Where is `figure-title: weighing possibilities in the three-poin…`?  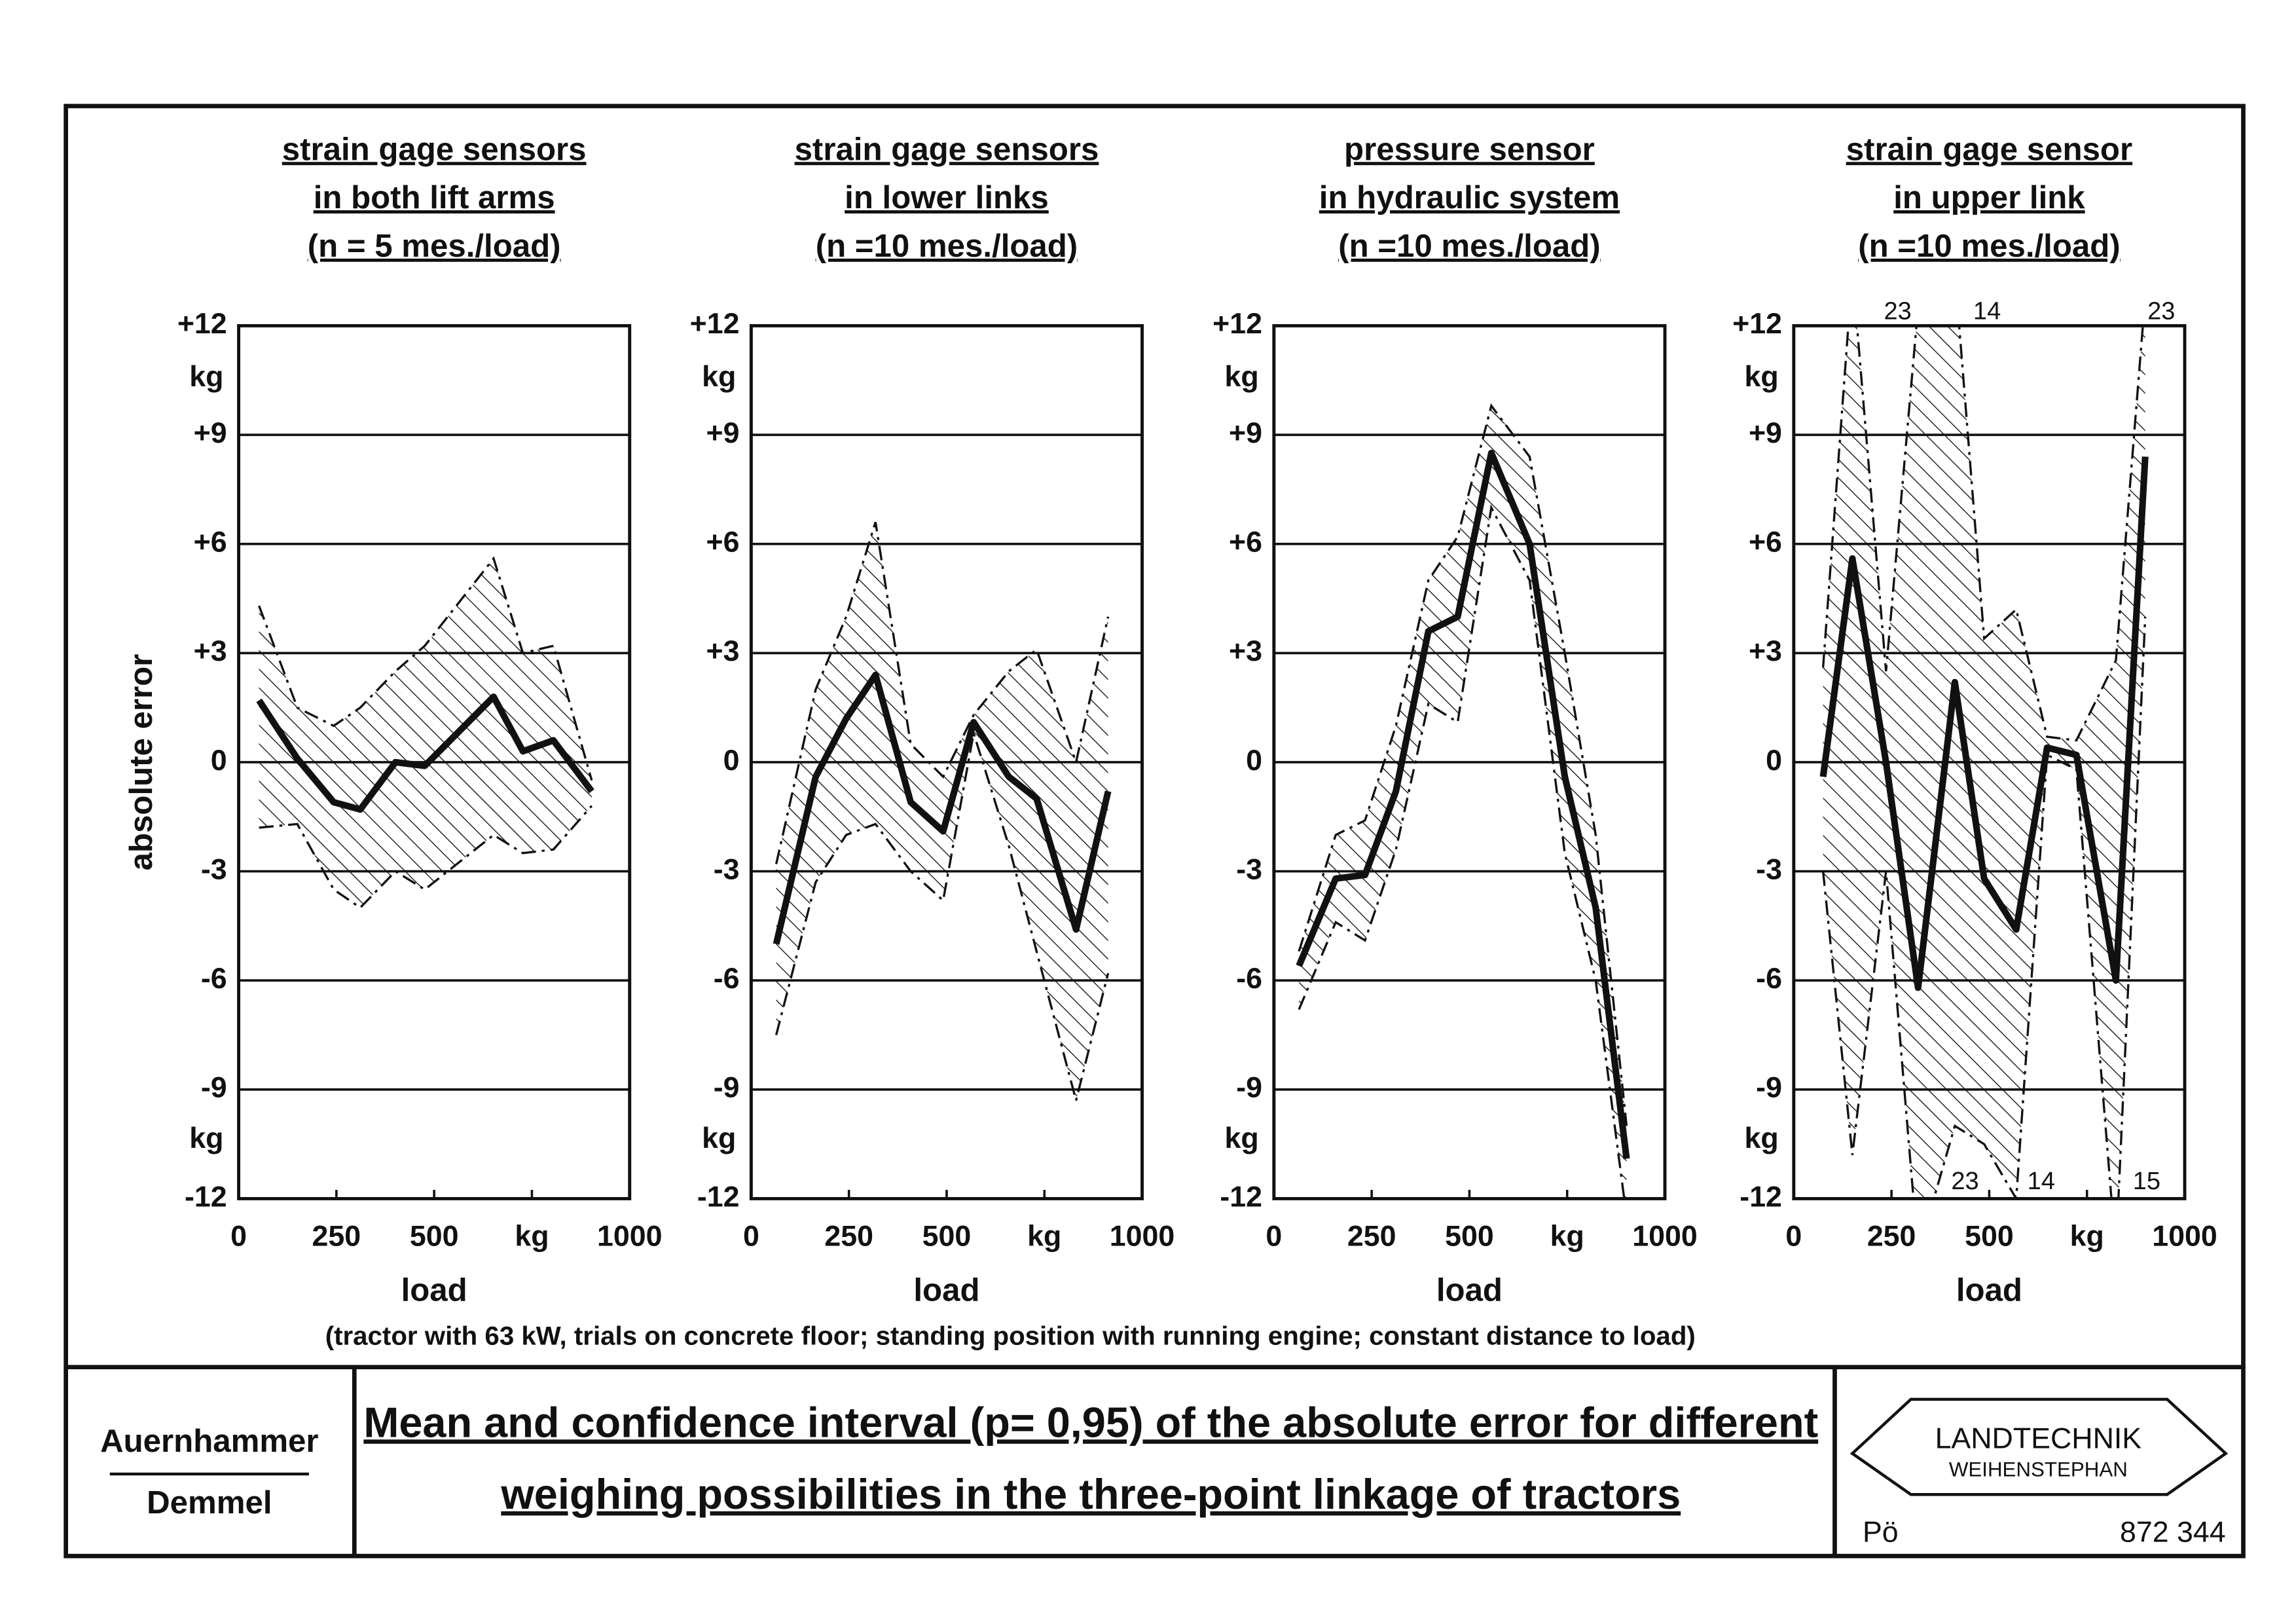 figure-title: weighing possibilities in the three-poin… is located at coordinates (1090, 1494).